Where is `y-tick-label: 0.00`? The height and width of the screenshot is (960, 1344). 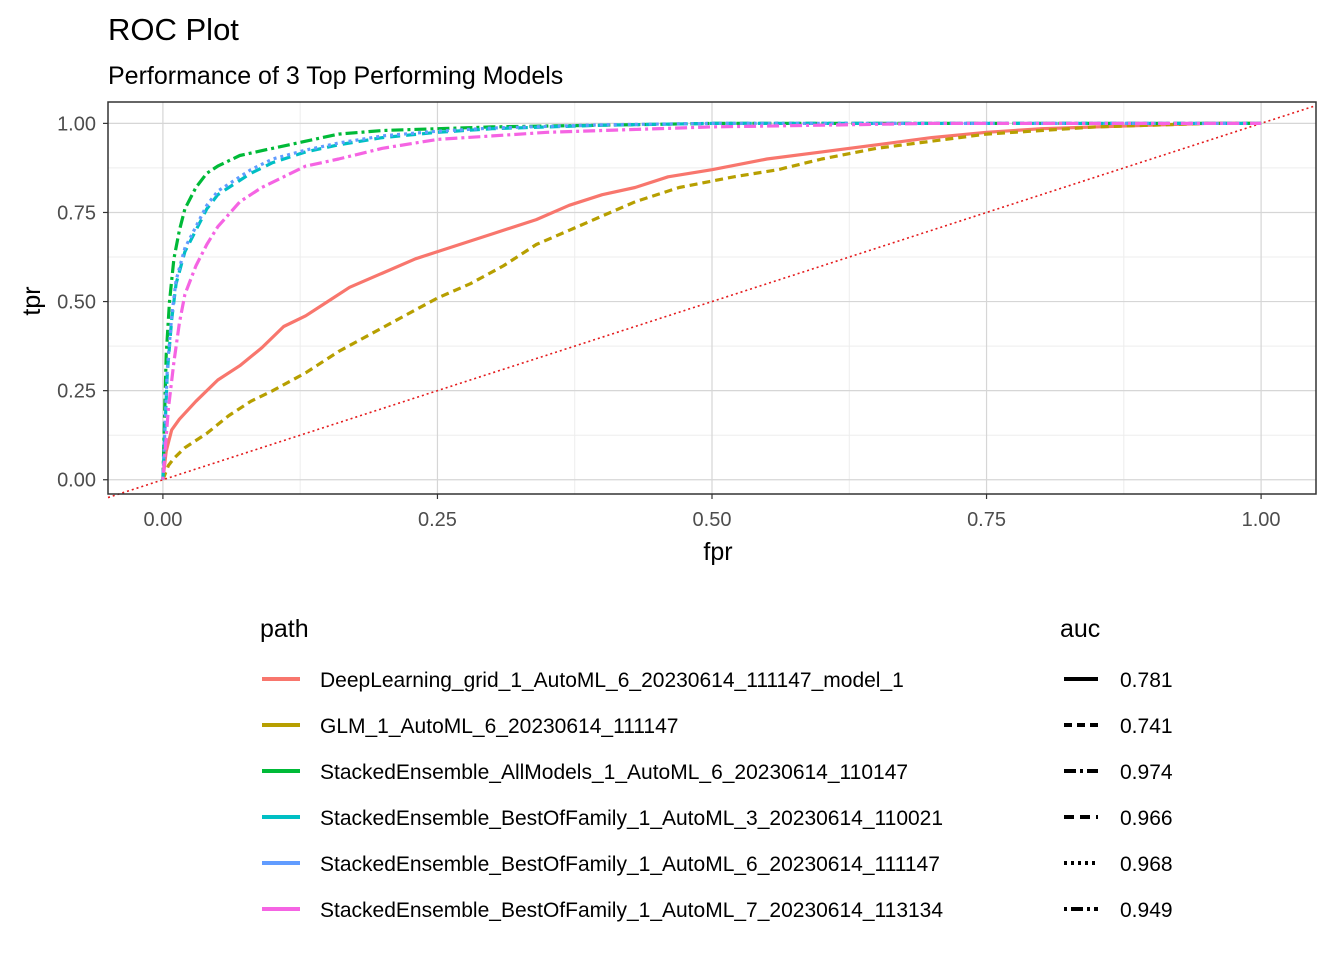
y-tick-label: 0.00 is located at coordinates (76, 481).